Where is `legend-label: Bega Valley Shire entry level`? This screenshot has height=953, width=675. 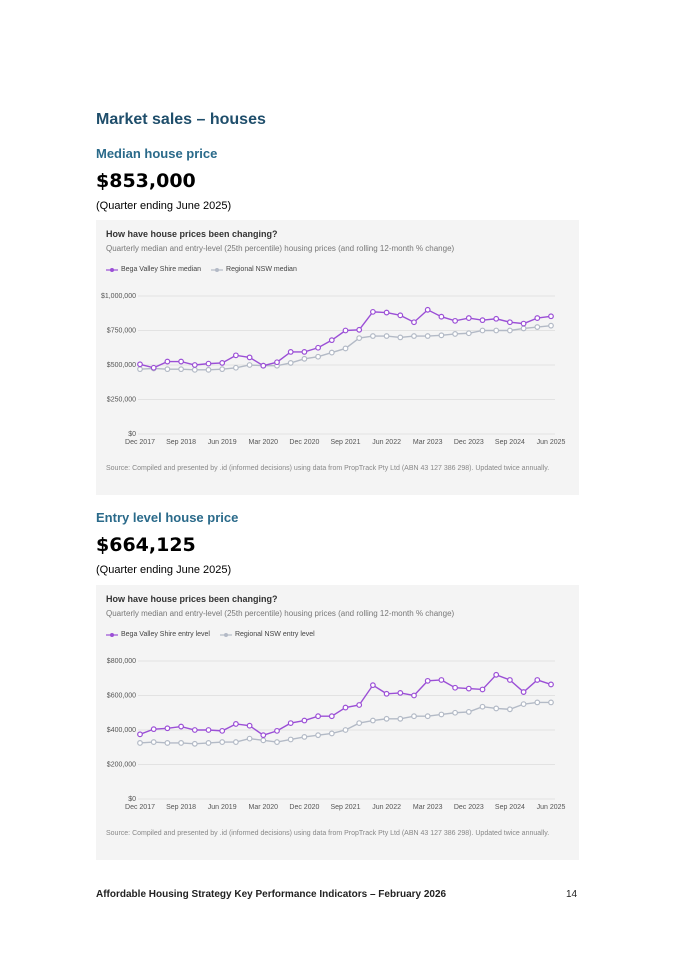
legend-label: Bega Valley Shire entry level is located at coordinates (165, 634).